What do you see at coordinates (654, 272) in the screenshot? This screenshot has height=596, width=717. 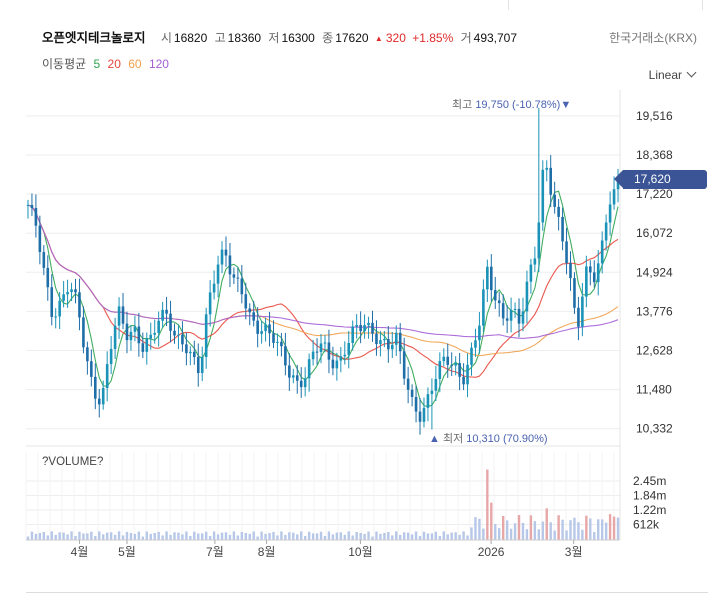 I see `y-tick-label: 14,924` at bounding box center [654, 272].